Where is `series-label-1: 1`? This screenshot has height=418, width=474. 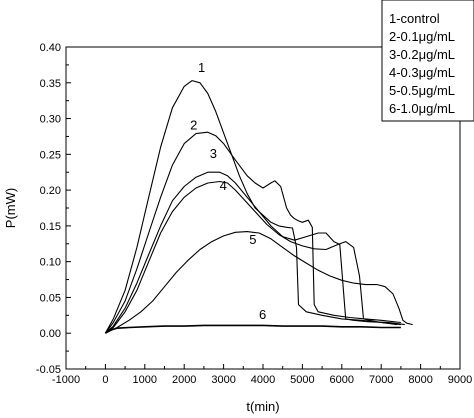 series-label-1: 1 is located at coordinates (201, 67).